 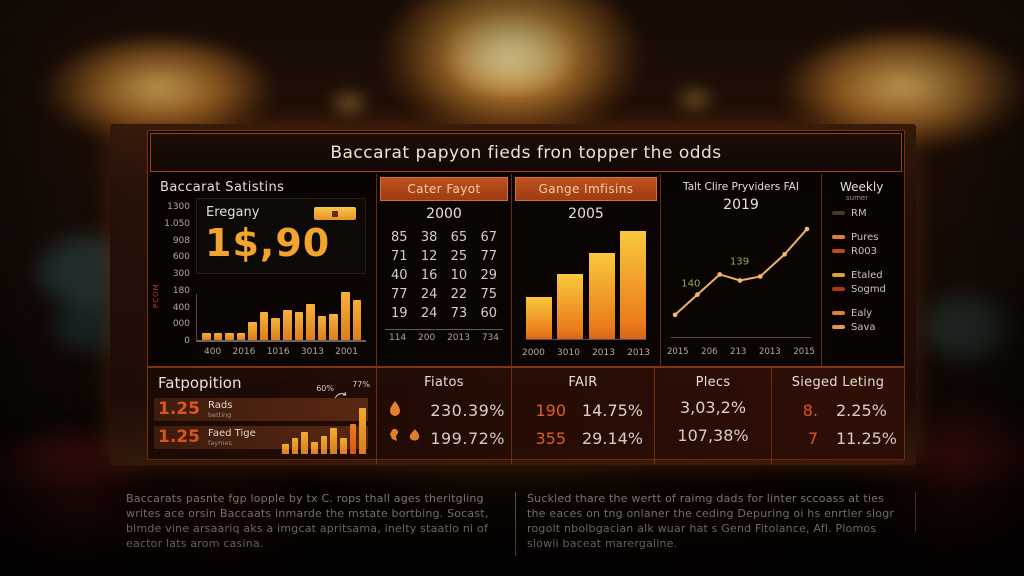 I want to click on card-label: Eregany, so click(x=233, y=212).